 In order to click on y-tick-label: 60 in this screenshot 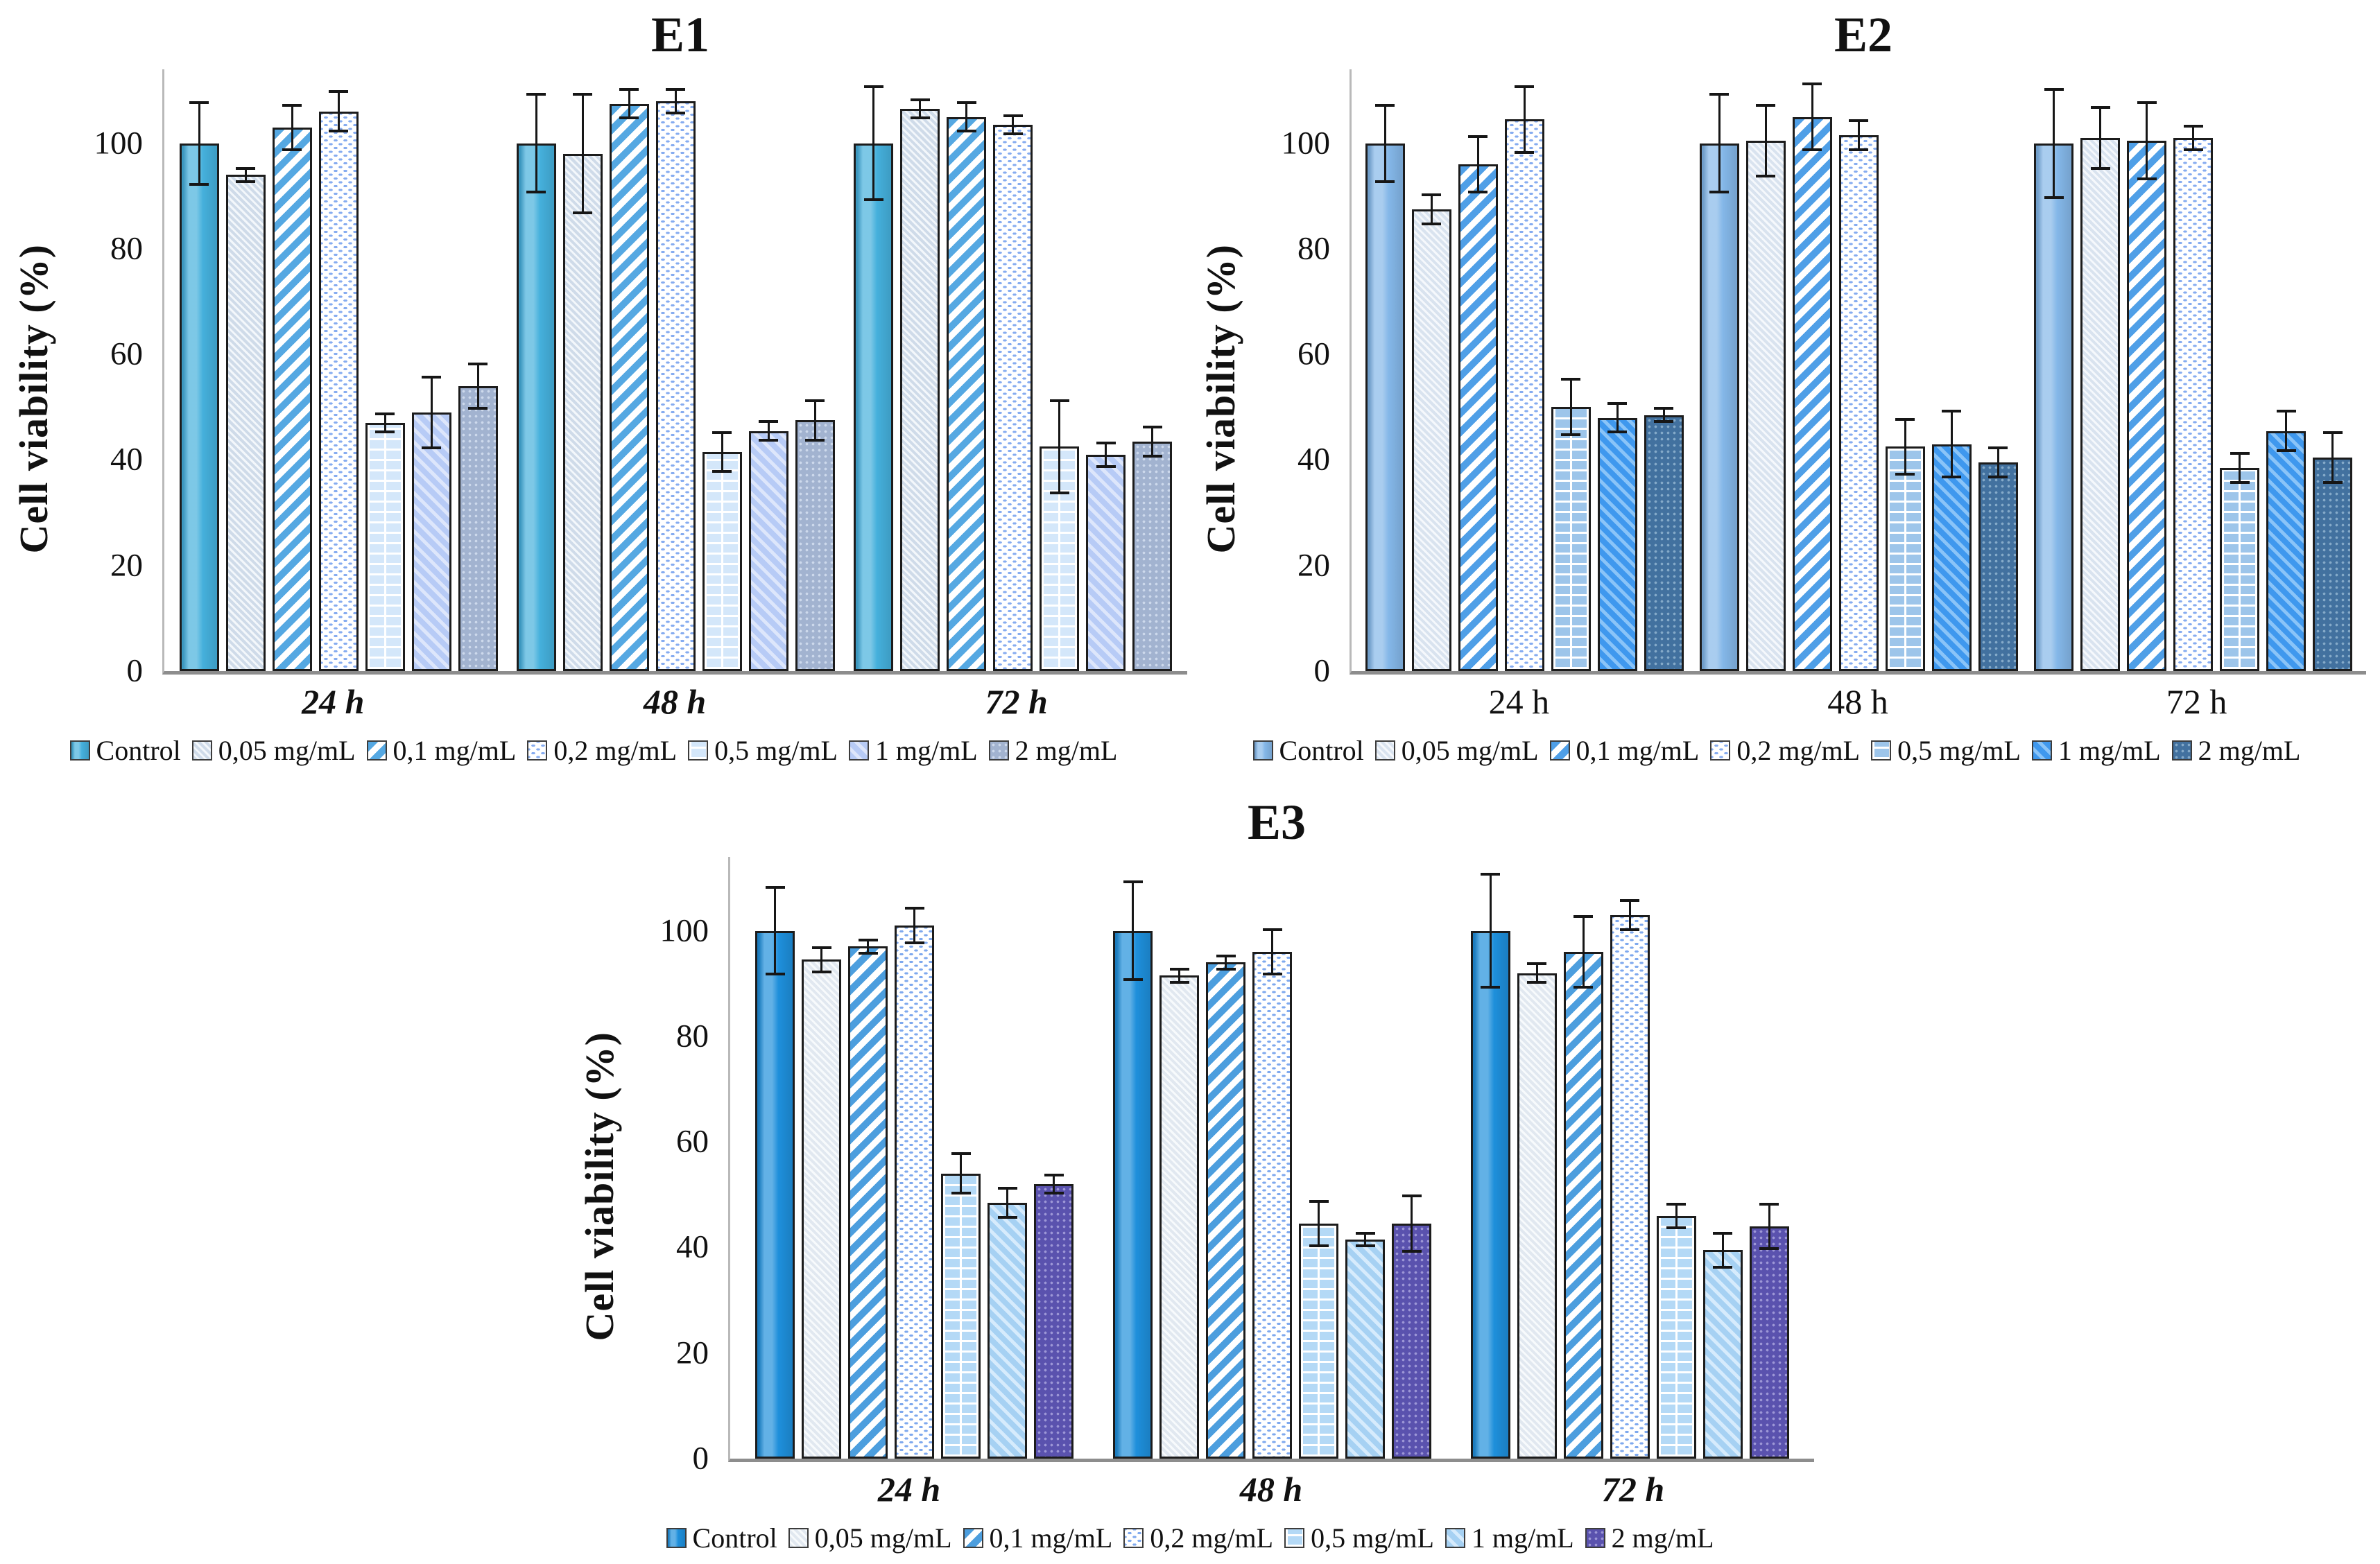, I will do `click(692, 1141)`.